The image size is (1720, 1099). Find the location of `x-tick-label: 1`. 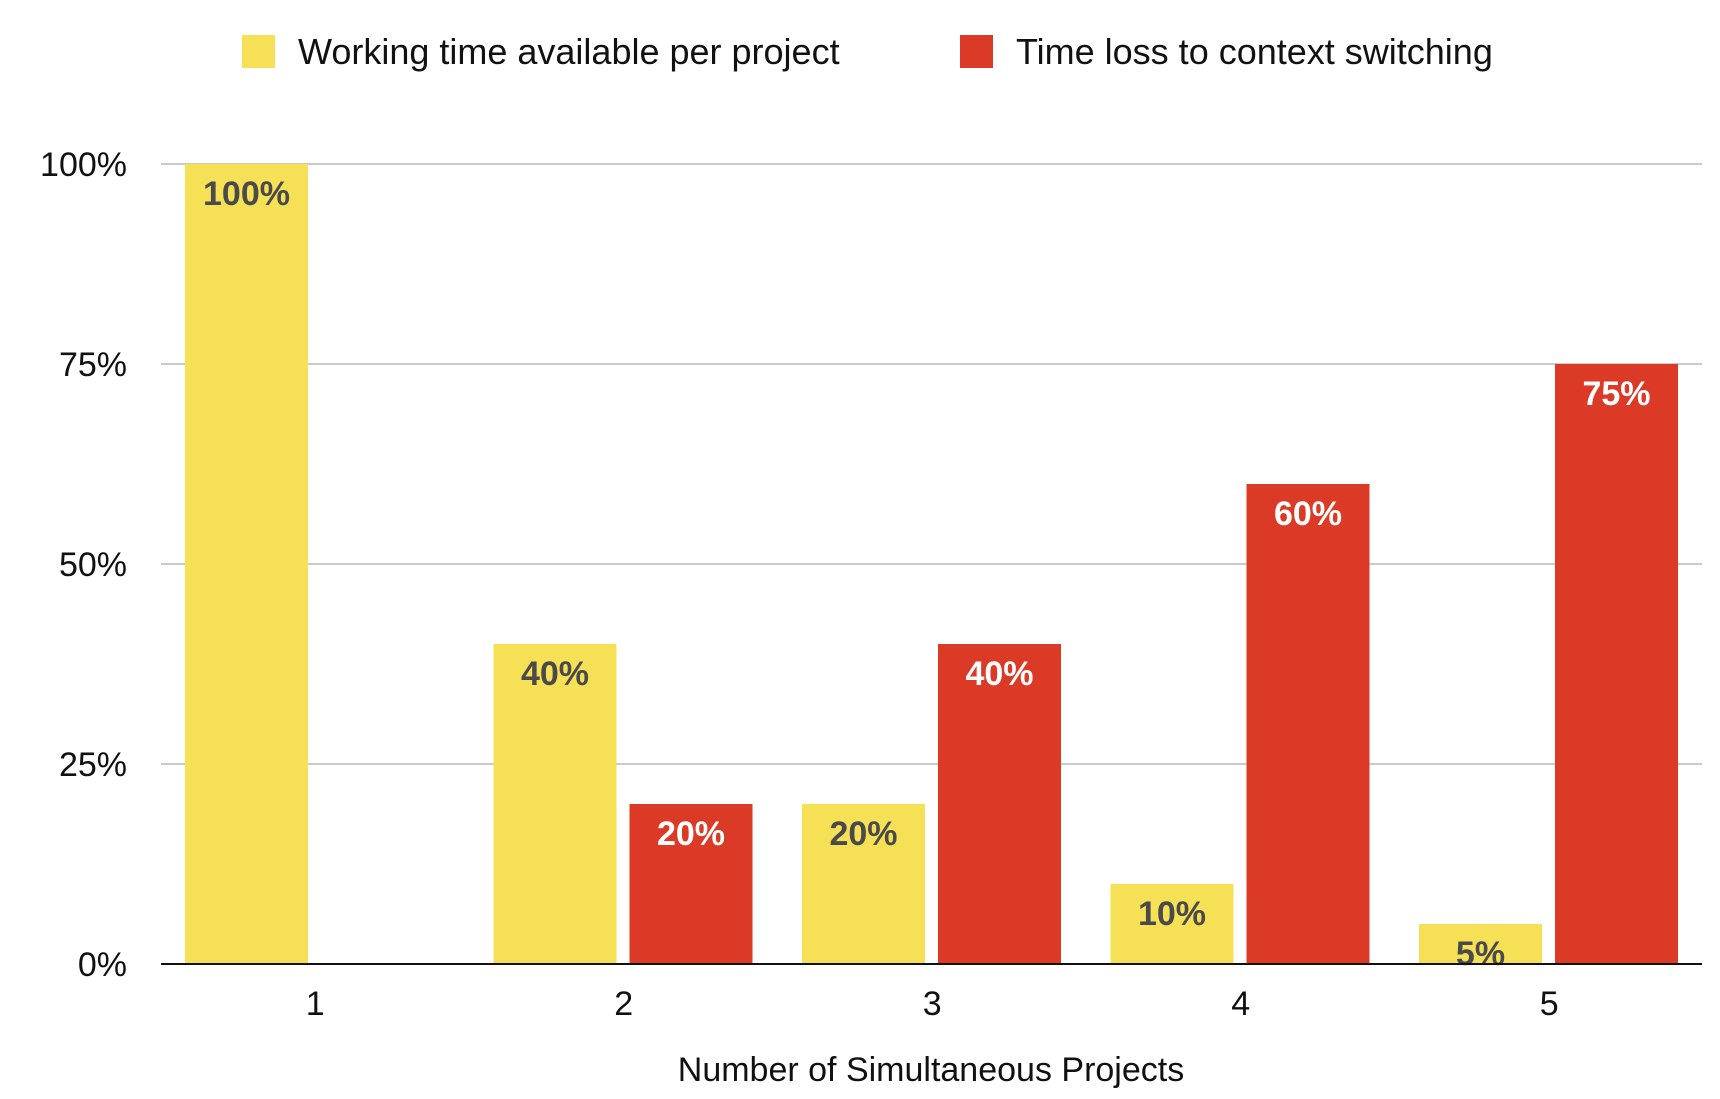

x-tick-label: 1 is located at coordinates (315, 1004).